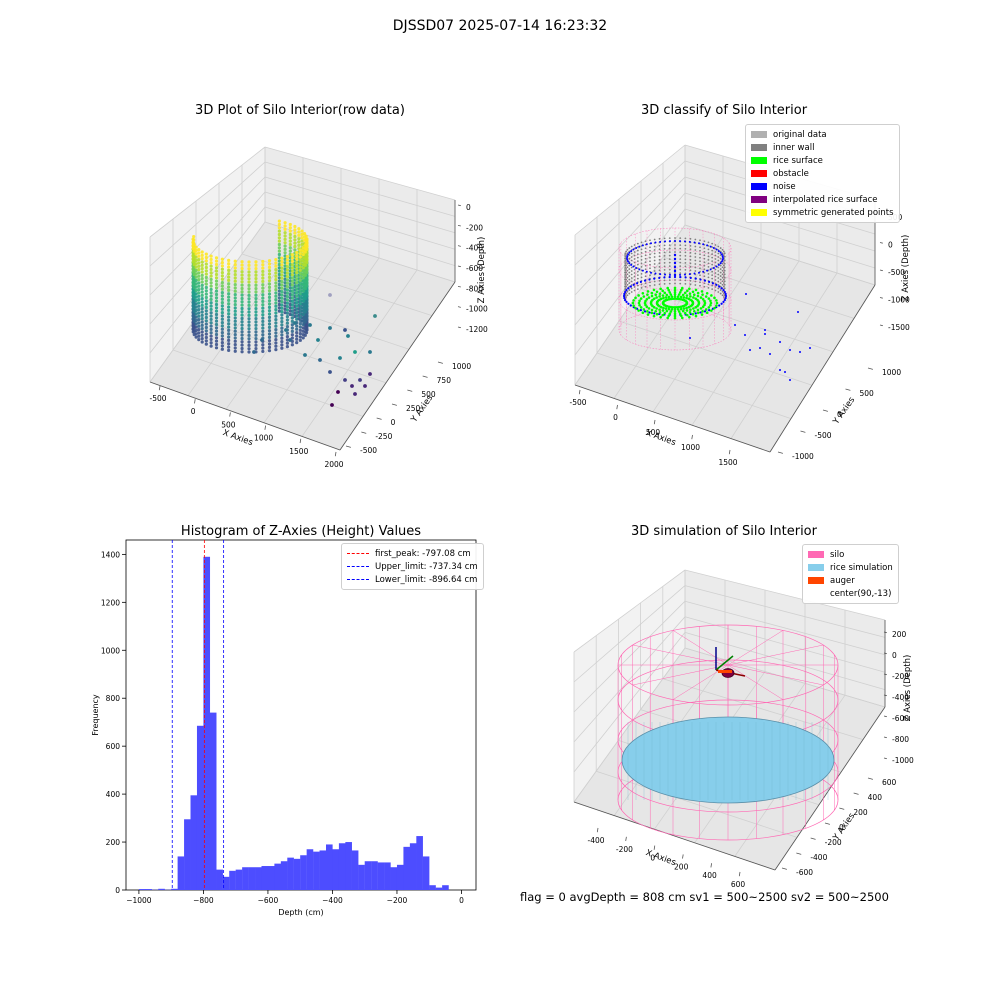  I want to click on x-axis-tick, so click(300, 441).